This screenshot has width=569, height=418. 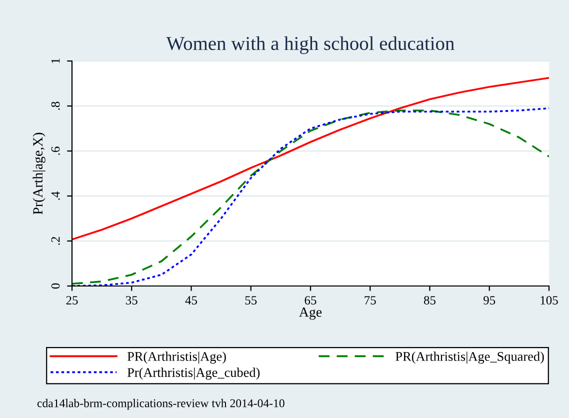 I want to click on x-tick-label: 85, so click(x=430, y=300).